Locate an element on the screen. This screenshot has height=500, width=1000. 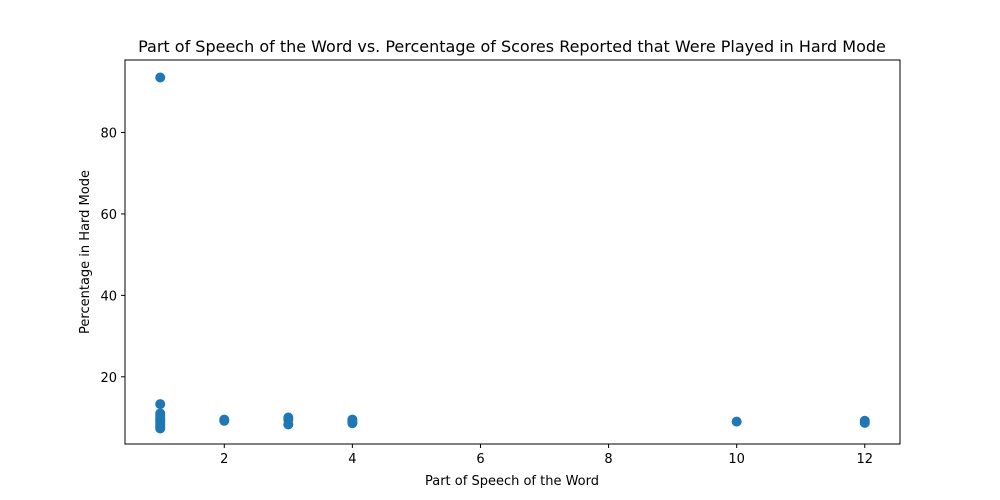
x-axis: 2 4 6 8 10 12 is located at coordinates (546, 455).